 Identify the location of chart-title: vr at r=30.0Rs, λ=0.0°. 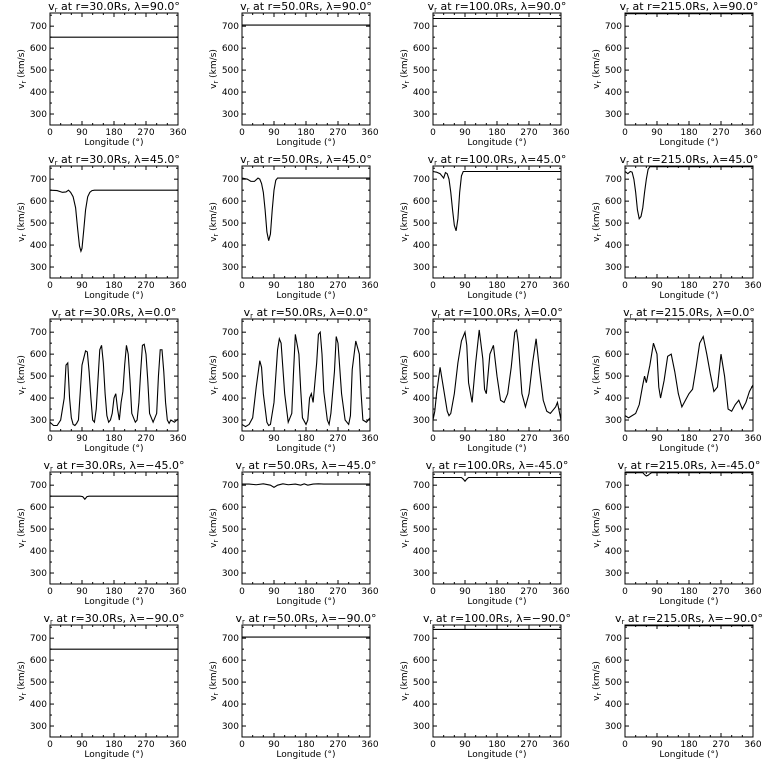
(114, 313).